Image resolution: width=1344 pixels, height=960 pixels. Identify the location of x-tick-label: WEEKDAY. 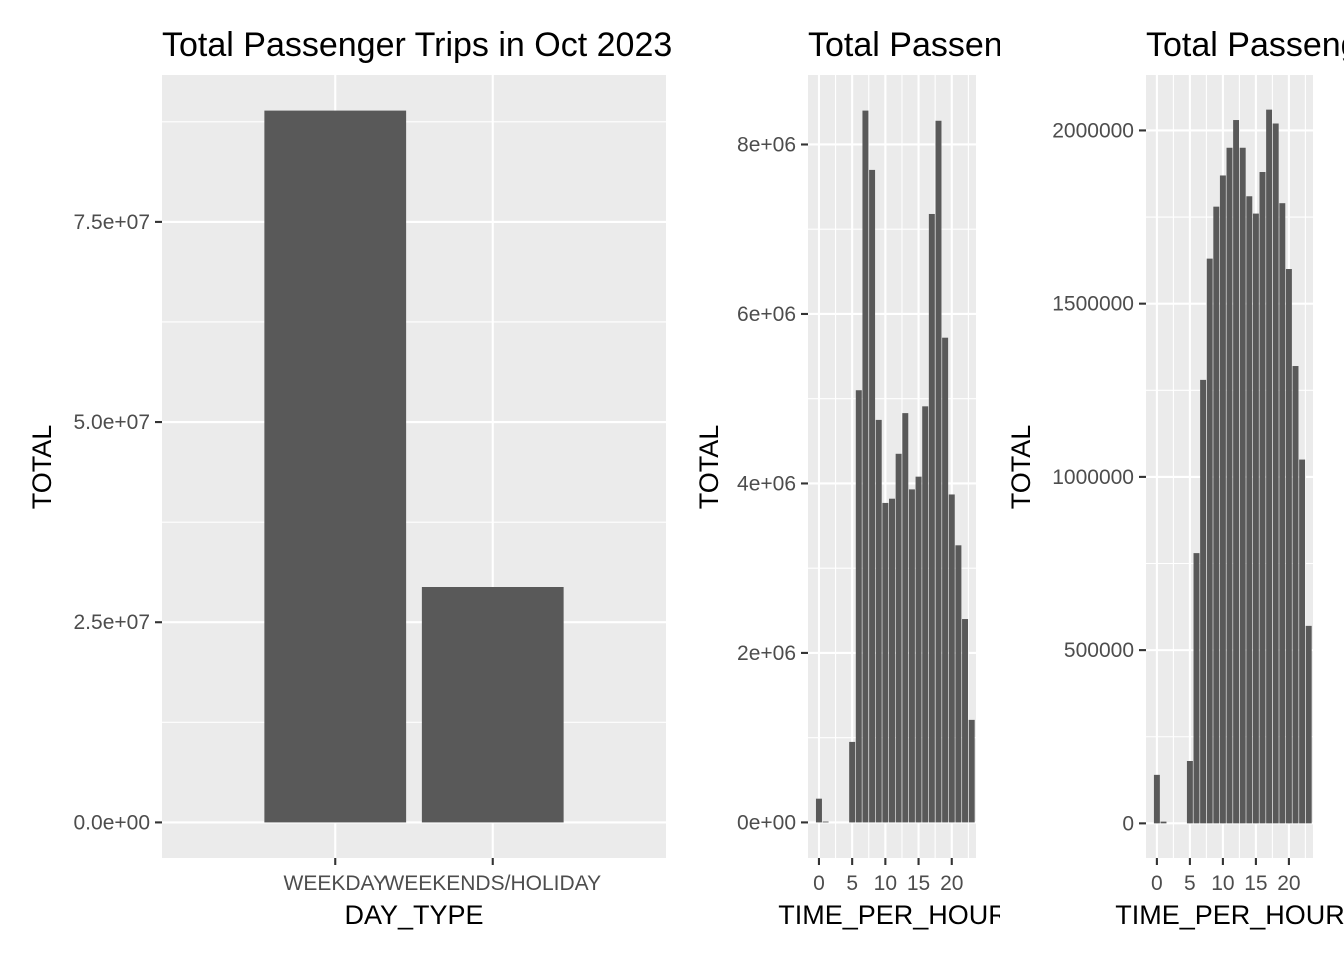
(335, 883).